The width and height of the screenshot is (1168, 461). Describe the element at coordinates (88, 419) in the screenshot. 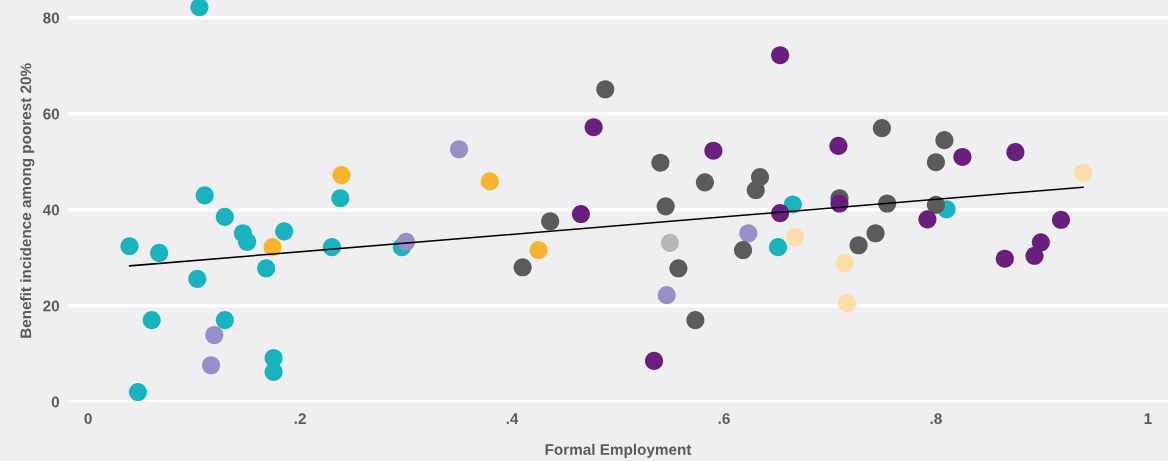

I see `x-tick-label: 0` at that location.